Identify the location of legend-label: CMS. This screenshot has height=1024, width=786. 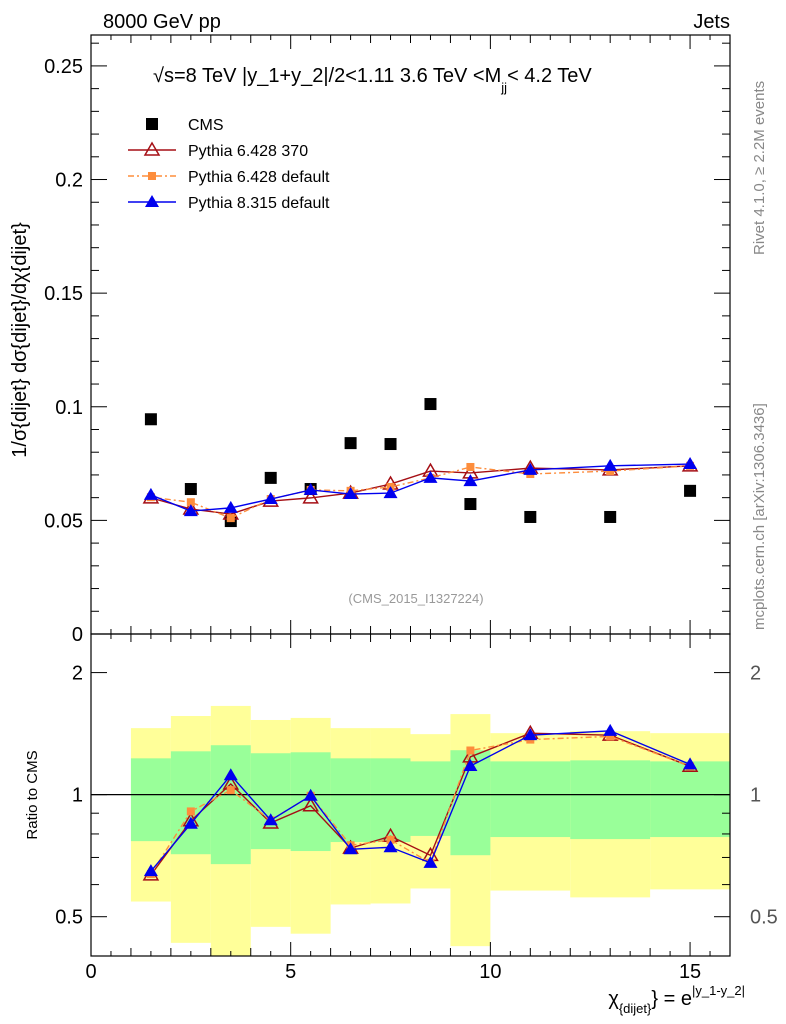
(206, 125).